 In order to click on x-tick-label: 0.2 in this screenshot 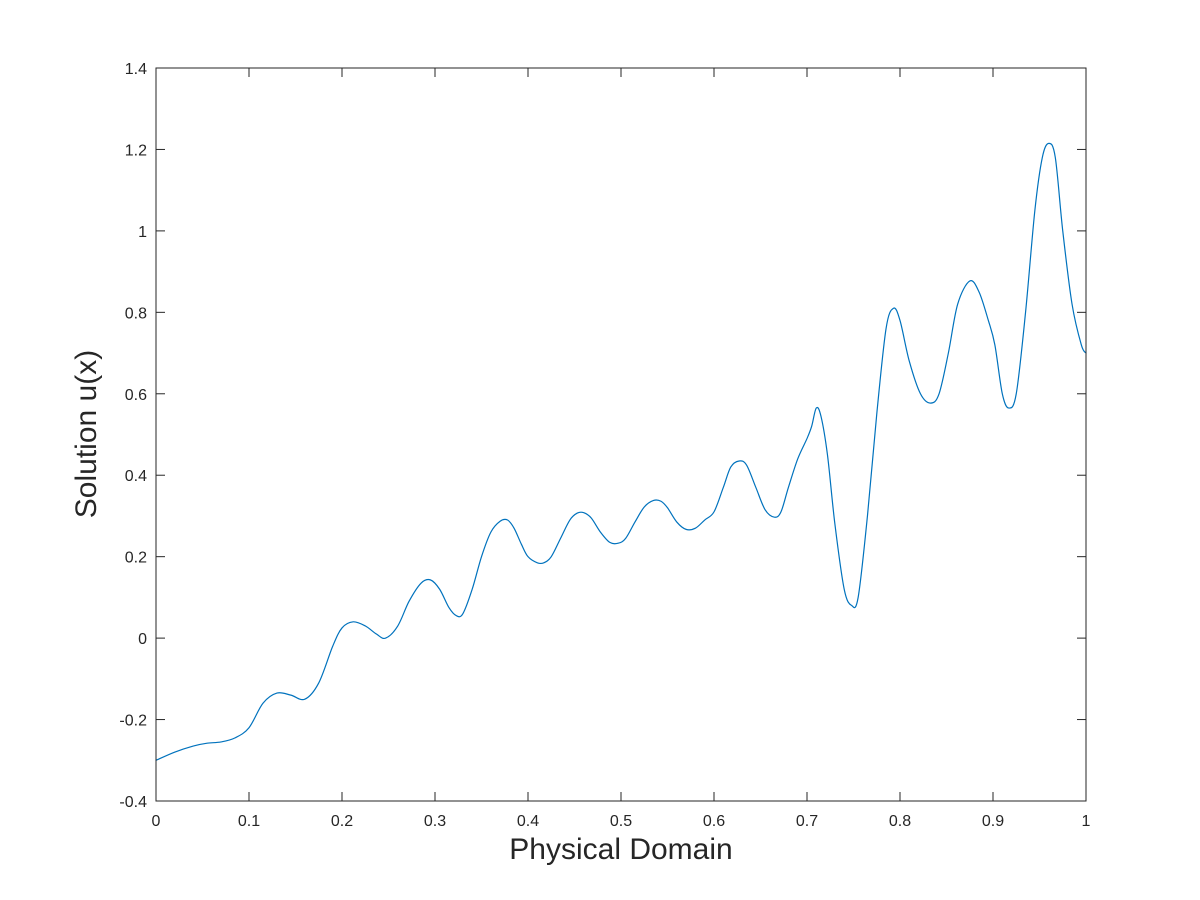, I will do `click(342, 821)`.